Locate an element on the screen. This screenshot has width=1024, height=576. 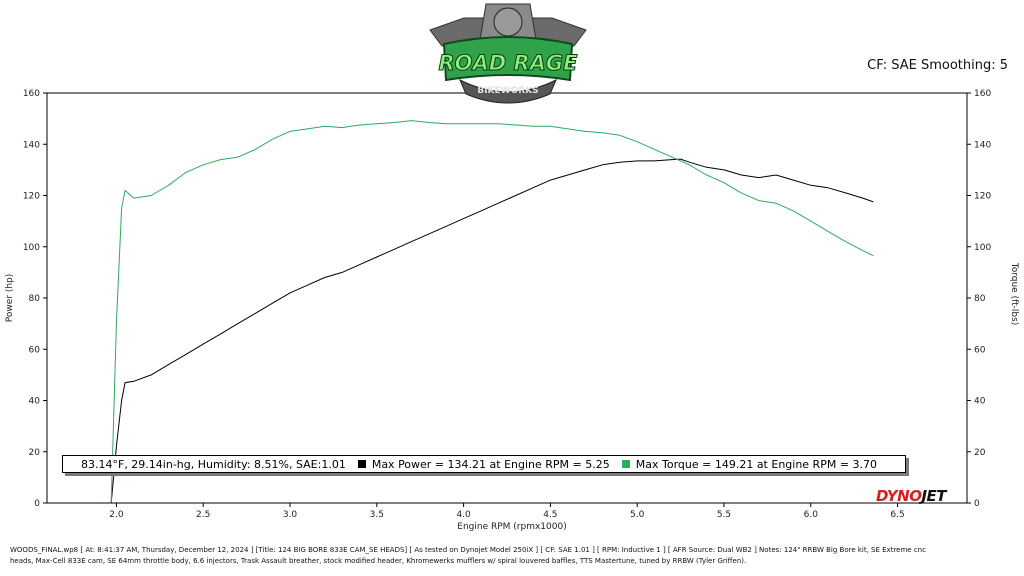
svg-text: BIKEWORKS is located at coordinates (507, 91).